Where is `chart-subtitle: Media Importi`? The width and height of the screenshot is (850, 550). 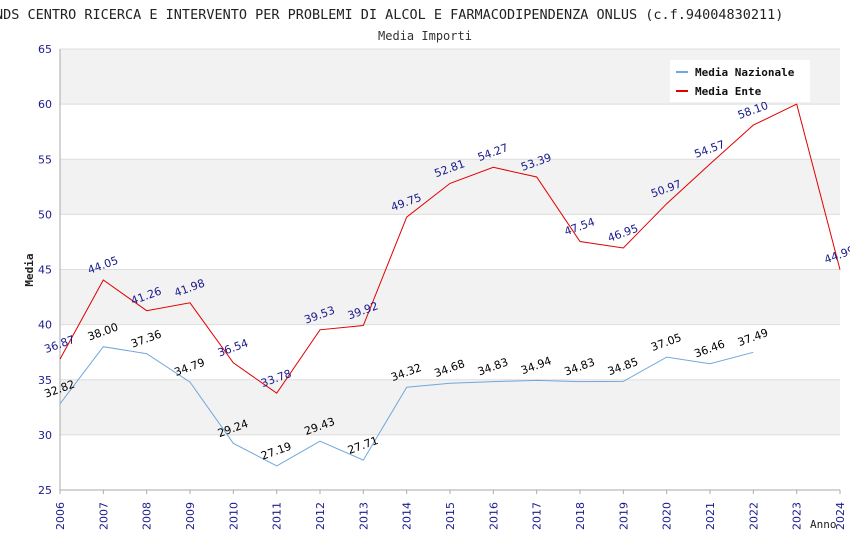
chart-subtitle: Media Importi is located at coordinates (425, 36).